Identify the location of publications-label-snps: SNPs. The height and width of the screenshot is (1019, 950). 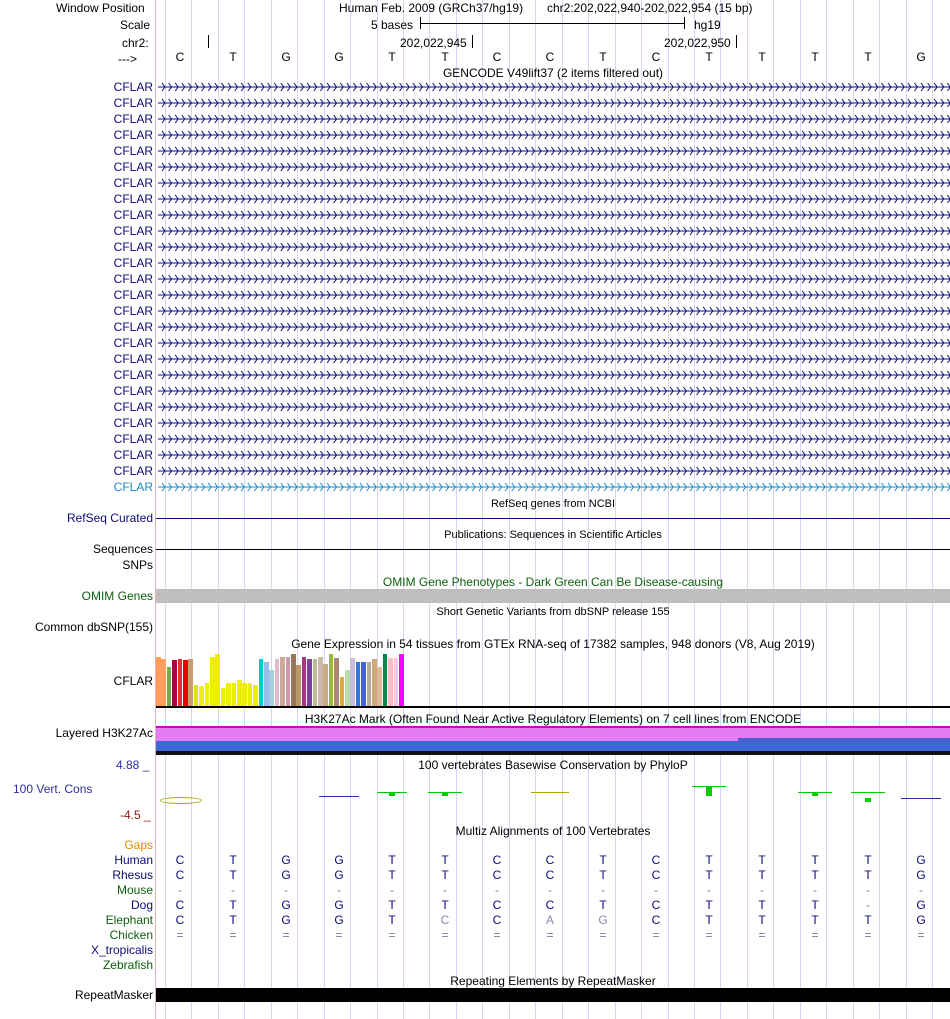
(137, 565).